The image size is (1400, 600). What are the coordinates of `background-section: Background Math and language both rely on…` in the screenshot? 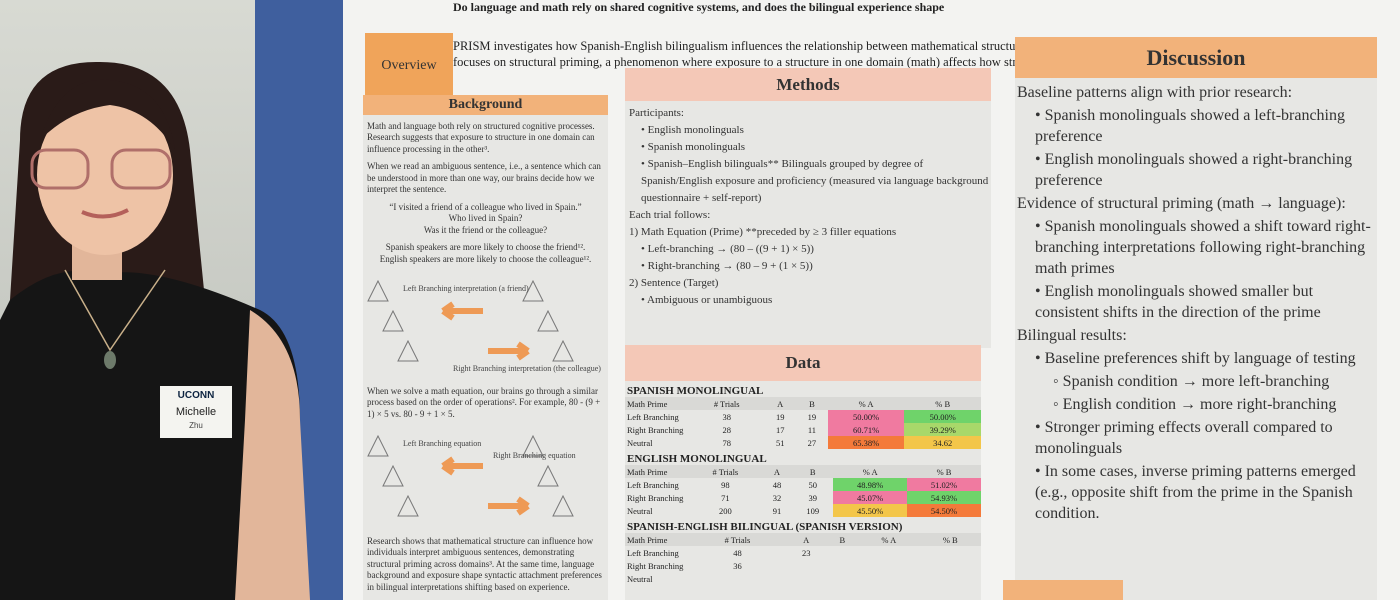 It's located at (485, 347).